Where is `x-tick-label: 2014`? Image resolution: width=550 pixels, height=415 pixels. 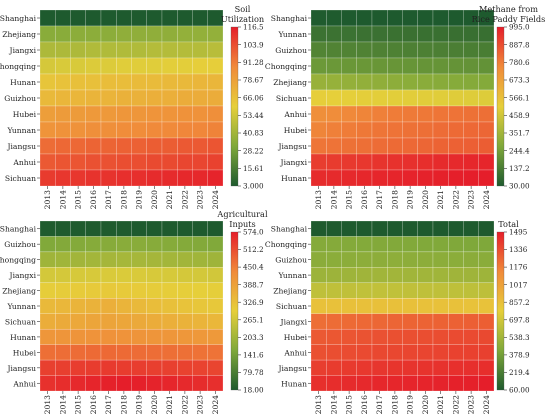
x-tick-label: 2014 is located at coordinates (62, 404).